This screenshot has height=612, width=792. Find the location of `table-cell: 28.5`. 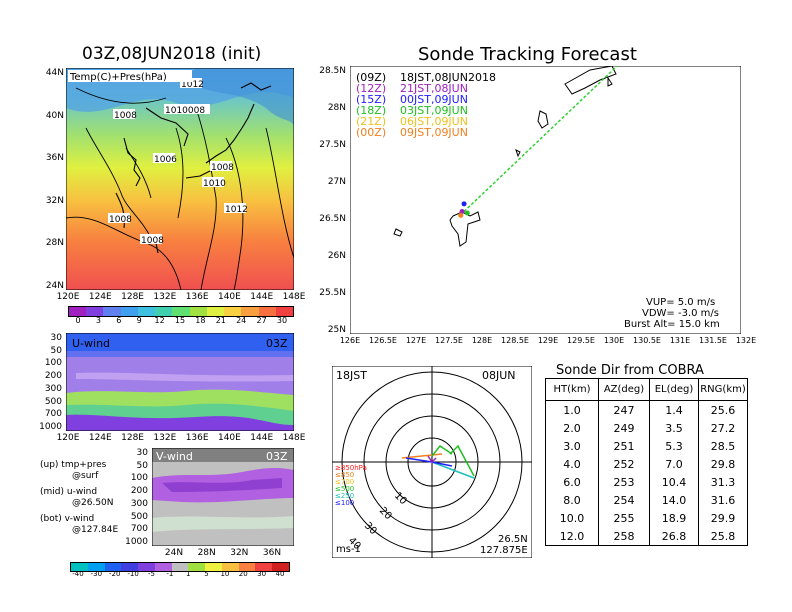

table-cell: 28.5 is located at coordinates (723, 446).